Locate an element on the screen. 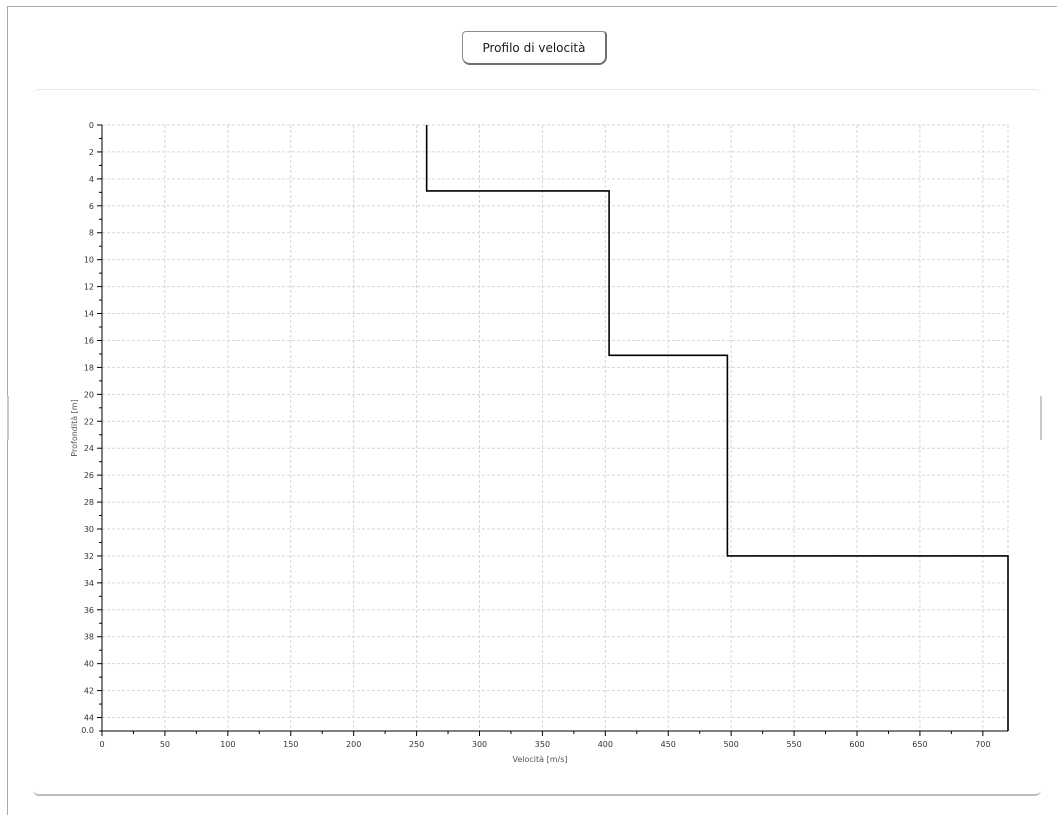  y-axis-title: Profondità [m] is located at coordinates (74, 427).